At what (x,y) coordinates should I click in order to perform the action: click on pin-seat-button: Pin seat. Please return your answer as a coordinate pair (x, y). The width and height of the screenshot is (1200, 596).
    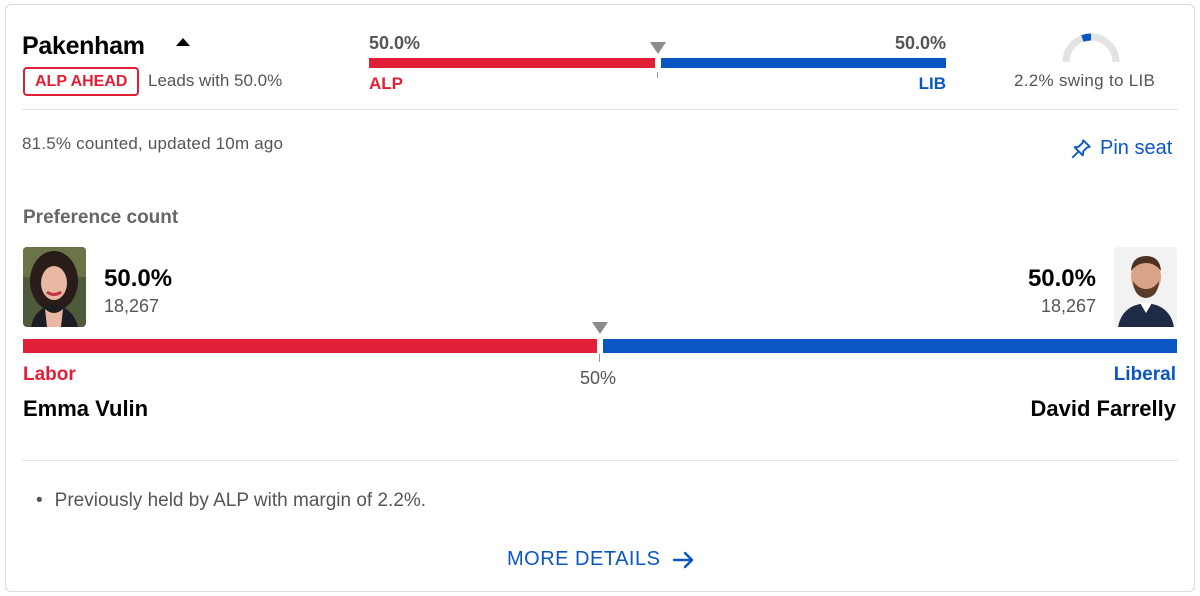
    Looking at the image, I should click on (1121, 148).